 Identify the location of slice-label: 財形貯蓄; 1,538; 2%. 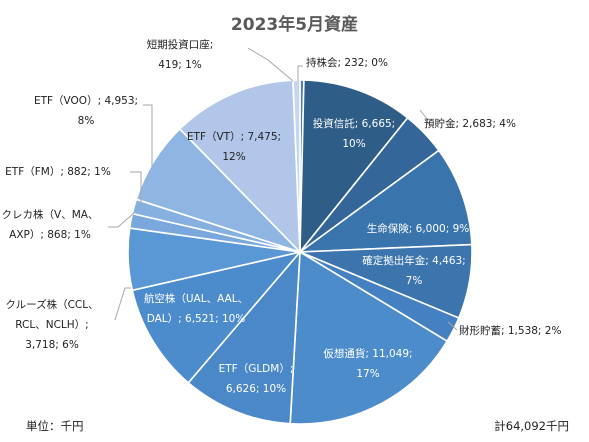
(510, 330).